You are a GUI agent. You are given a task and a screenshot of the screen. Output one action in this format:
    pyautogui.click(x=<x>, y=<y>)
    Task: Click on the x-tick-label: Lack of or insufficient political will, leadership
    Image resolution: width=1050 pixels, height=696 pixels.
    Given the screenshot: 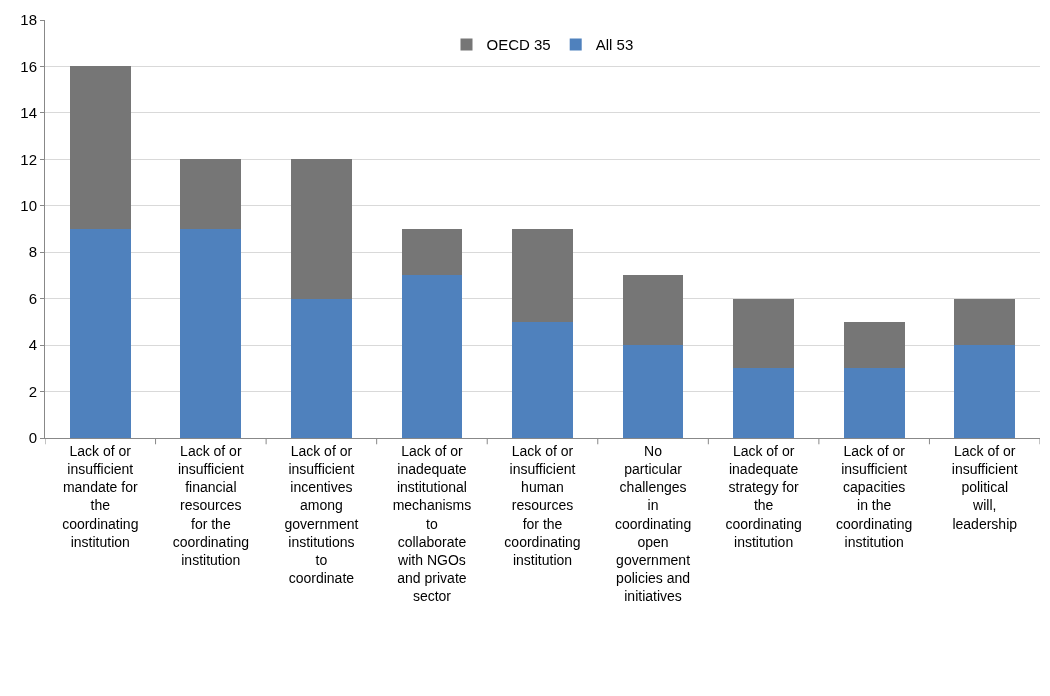 What is the action you would take?
    pyautogui.click(x=984, y=487)
    